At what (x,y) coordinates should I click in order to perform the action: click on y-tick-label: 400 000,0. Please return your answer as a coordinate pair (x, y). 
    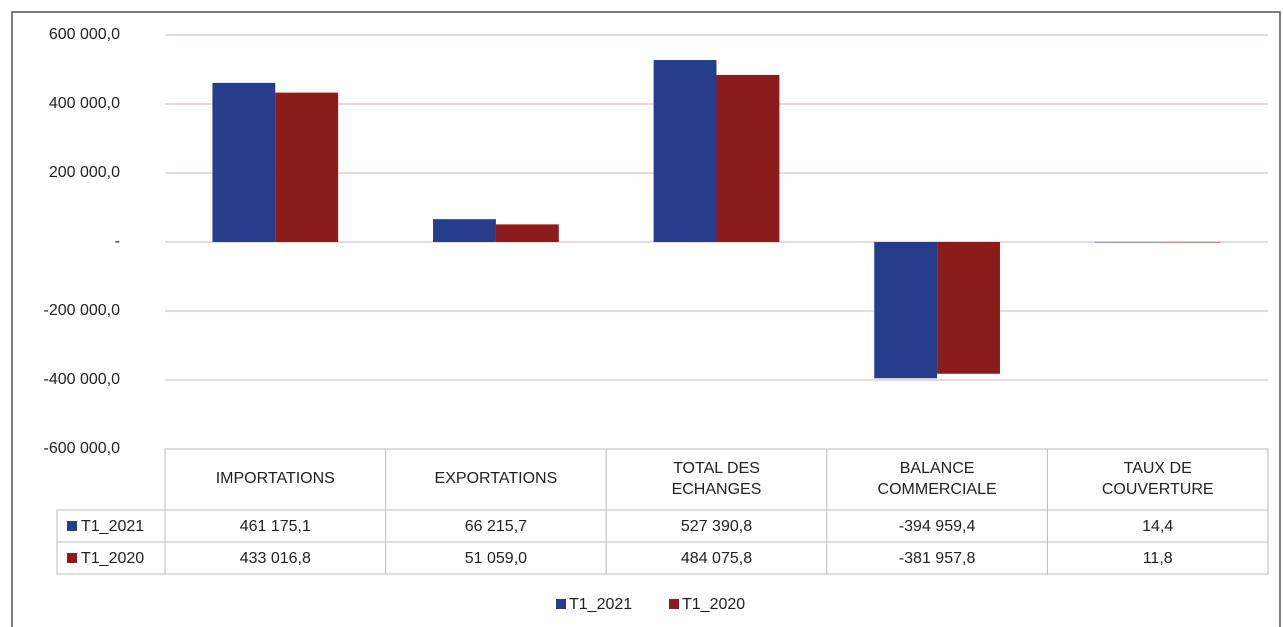
    Looking at the image, I should click on (84, 103).